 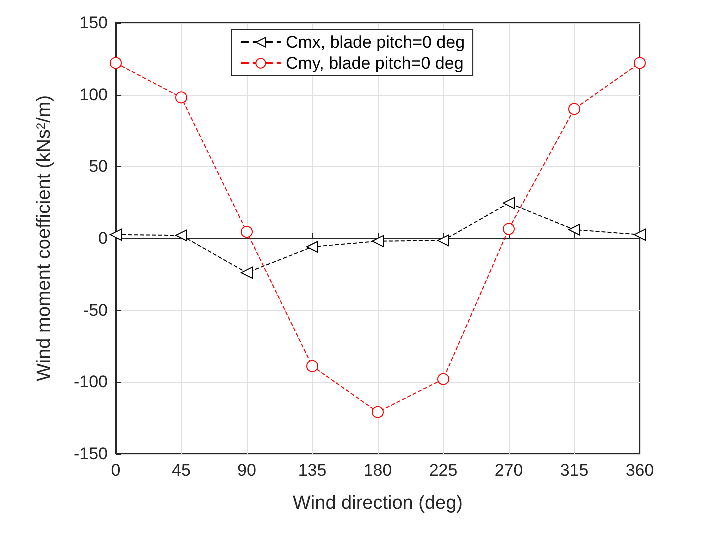 What do you see at coordinates (378, 470) in the screenshot?
I see `x-tick-label: 180` at bounding box center [378, 470].